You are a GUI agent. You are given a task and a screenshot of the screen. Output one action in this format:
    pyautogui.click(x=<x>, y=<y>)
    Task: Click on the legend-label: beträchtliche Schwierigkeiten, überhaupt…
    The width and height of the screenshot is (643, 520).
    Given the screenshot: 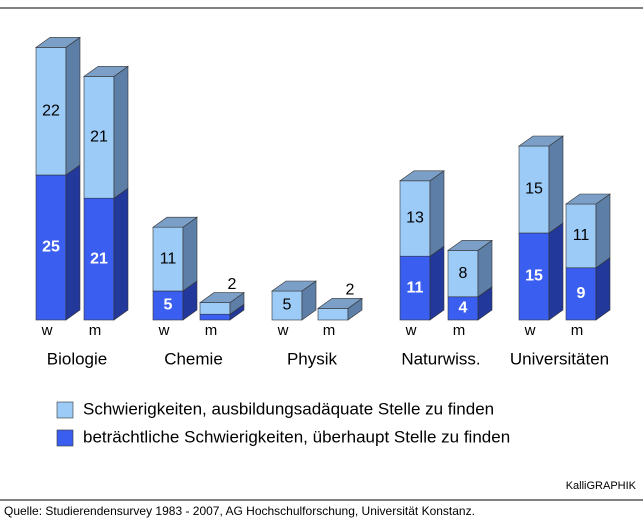 What is the action you would take?
    pyautogui.click(x=296, y=436)
    